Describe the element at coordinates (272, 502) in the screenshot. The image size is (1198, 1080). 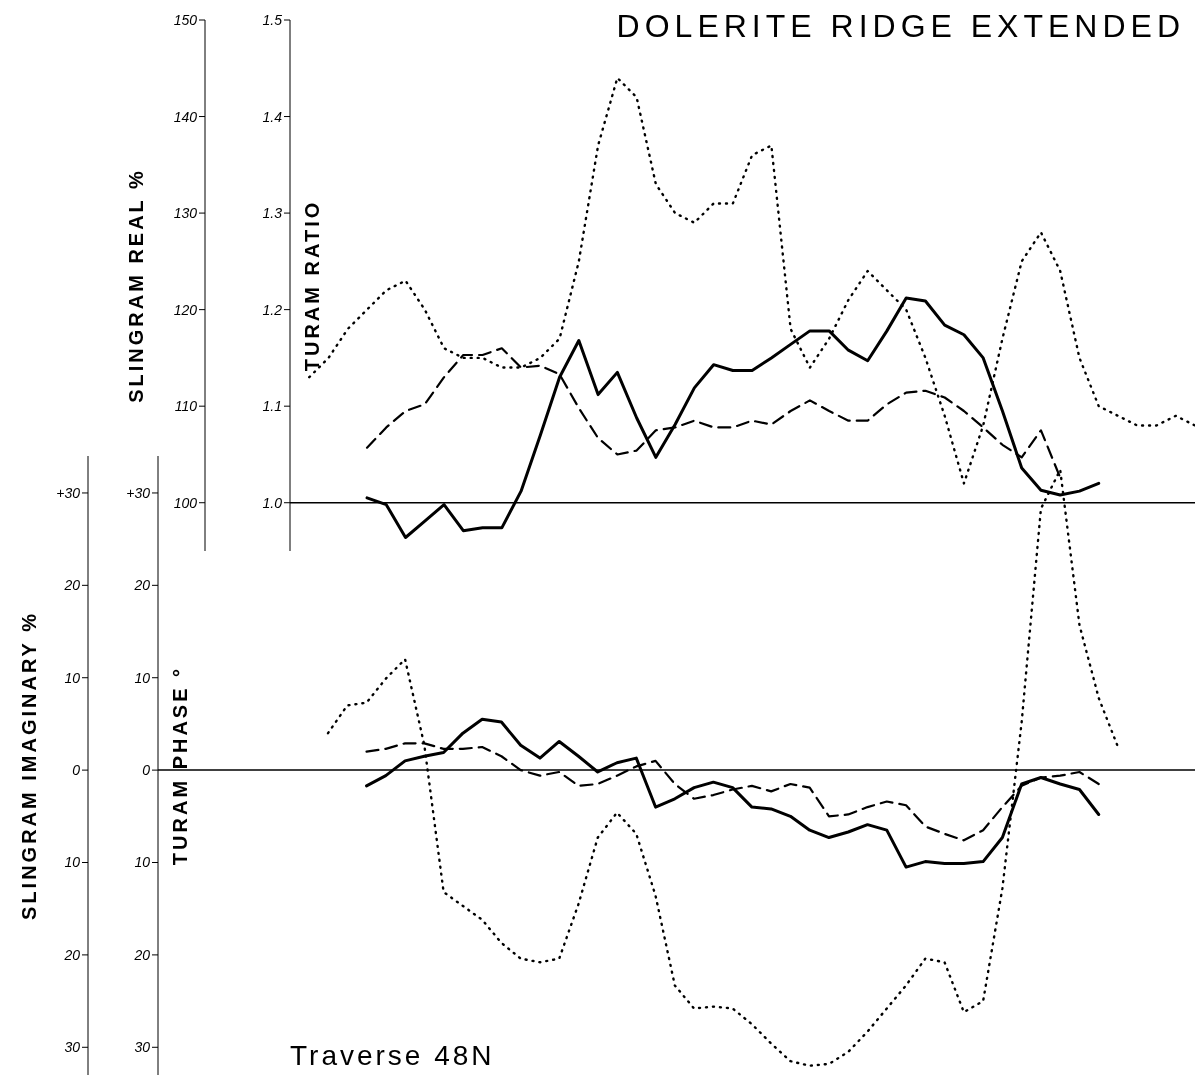
I see `y-tick-label: 1.0` at that location.